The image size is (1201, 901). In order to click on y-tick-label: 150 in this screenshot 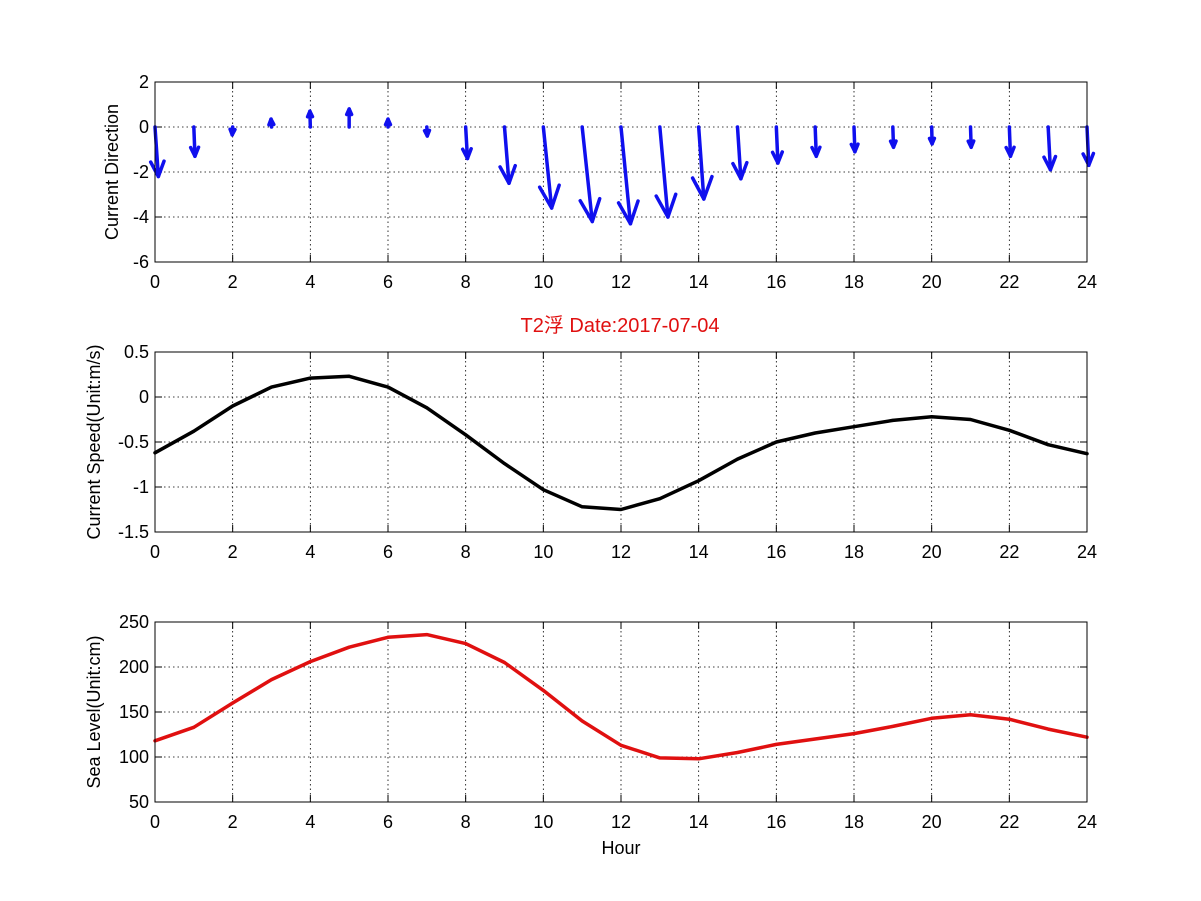, I will do `click(134, 712)`.